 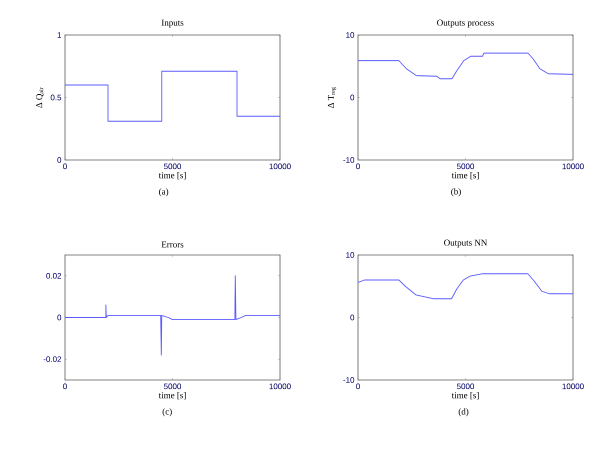 I want to click on chart-title: Outputs process, so click(x=465, y=24).